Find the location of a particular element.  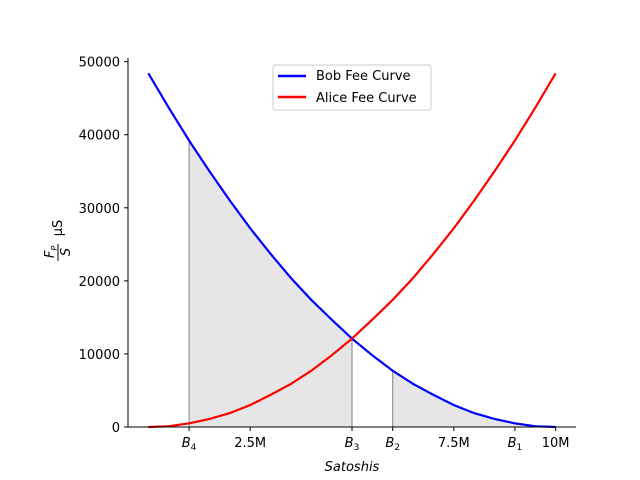

y-tick-label-4: 40000 is located at coordinates (99, 136).